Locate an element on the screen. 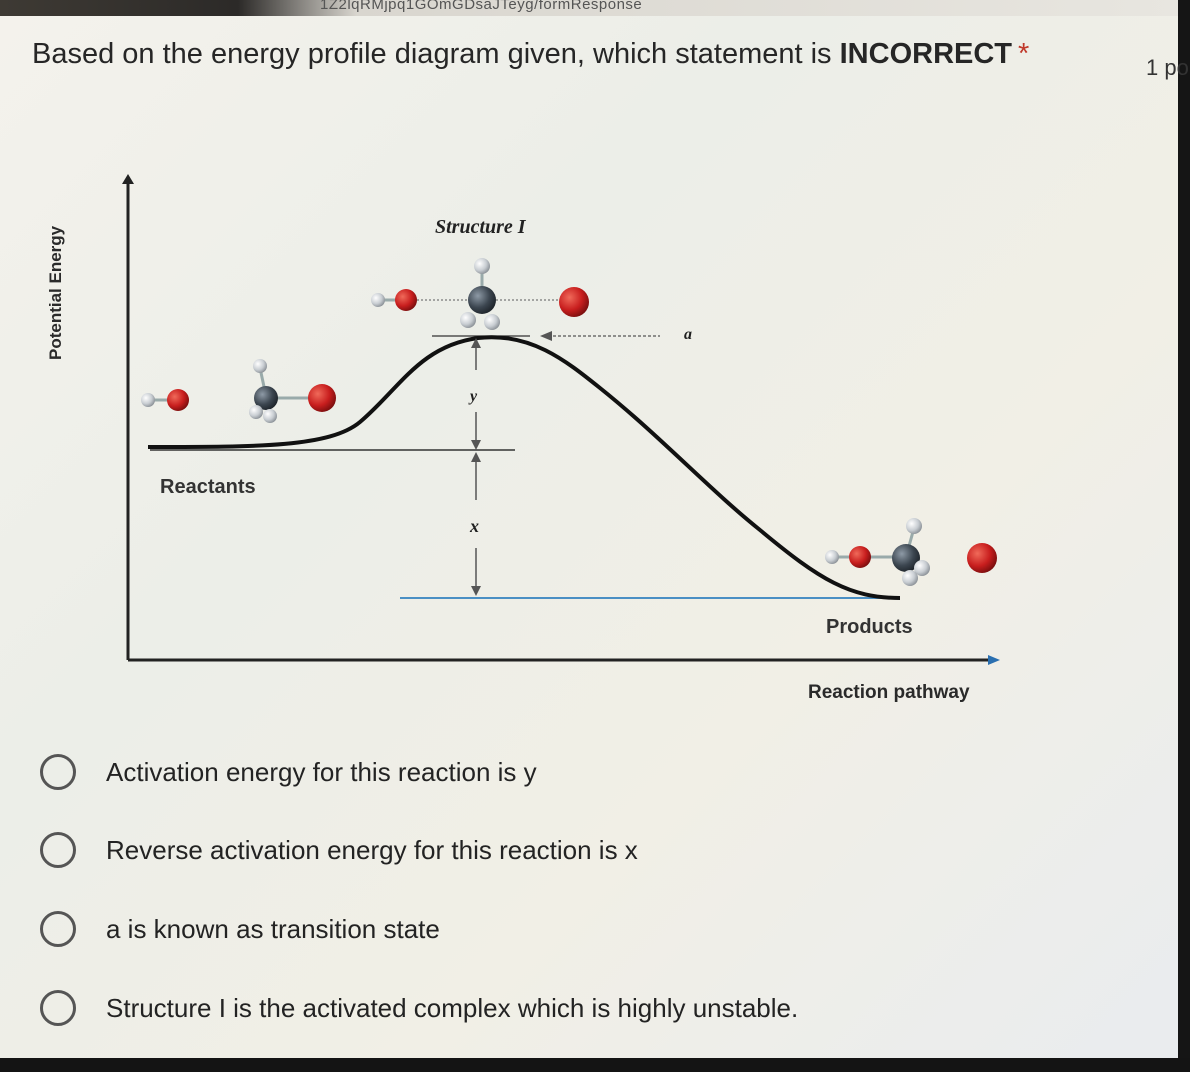  product-molecules is located at coordinates (911, 552).